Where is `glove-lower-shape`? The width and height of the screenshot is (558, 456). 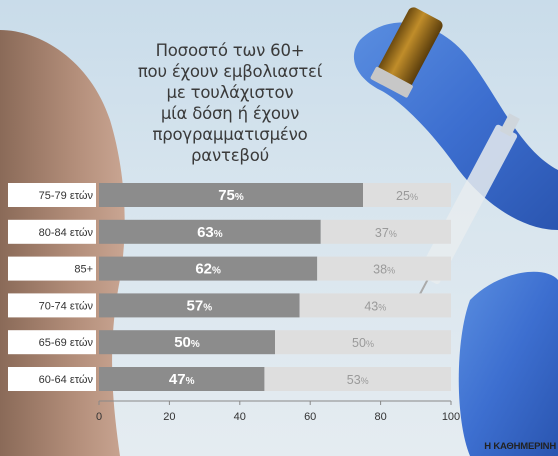
glove-lower-shape is located at coordinates (508, 363).